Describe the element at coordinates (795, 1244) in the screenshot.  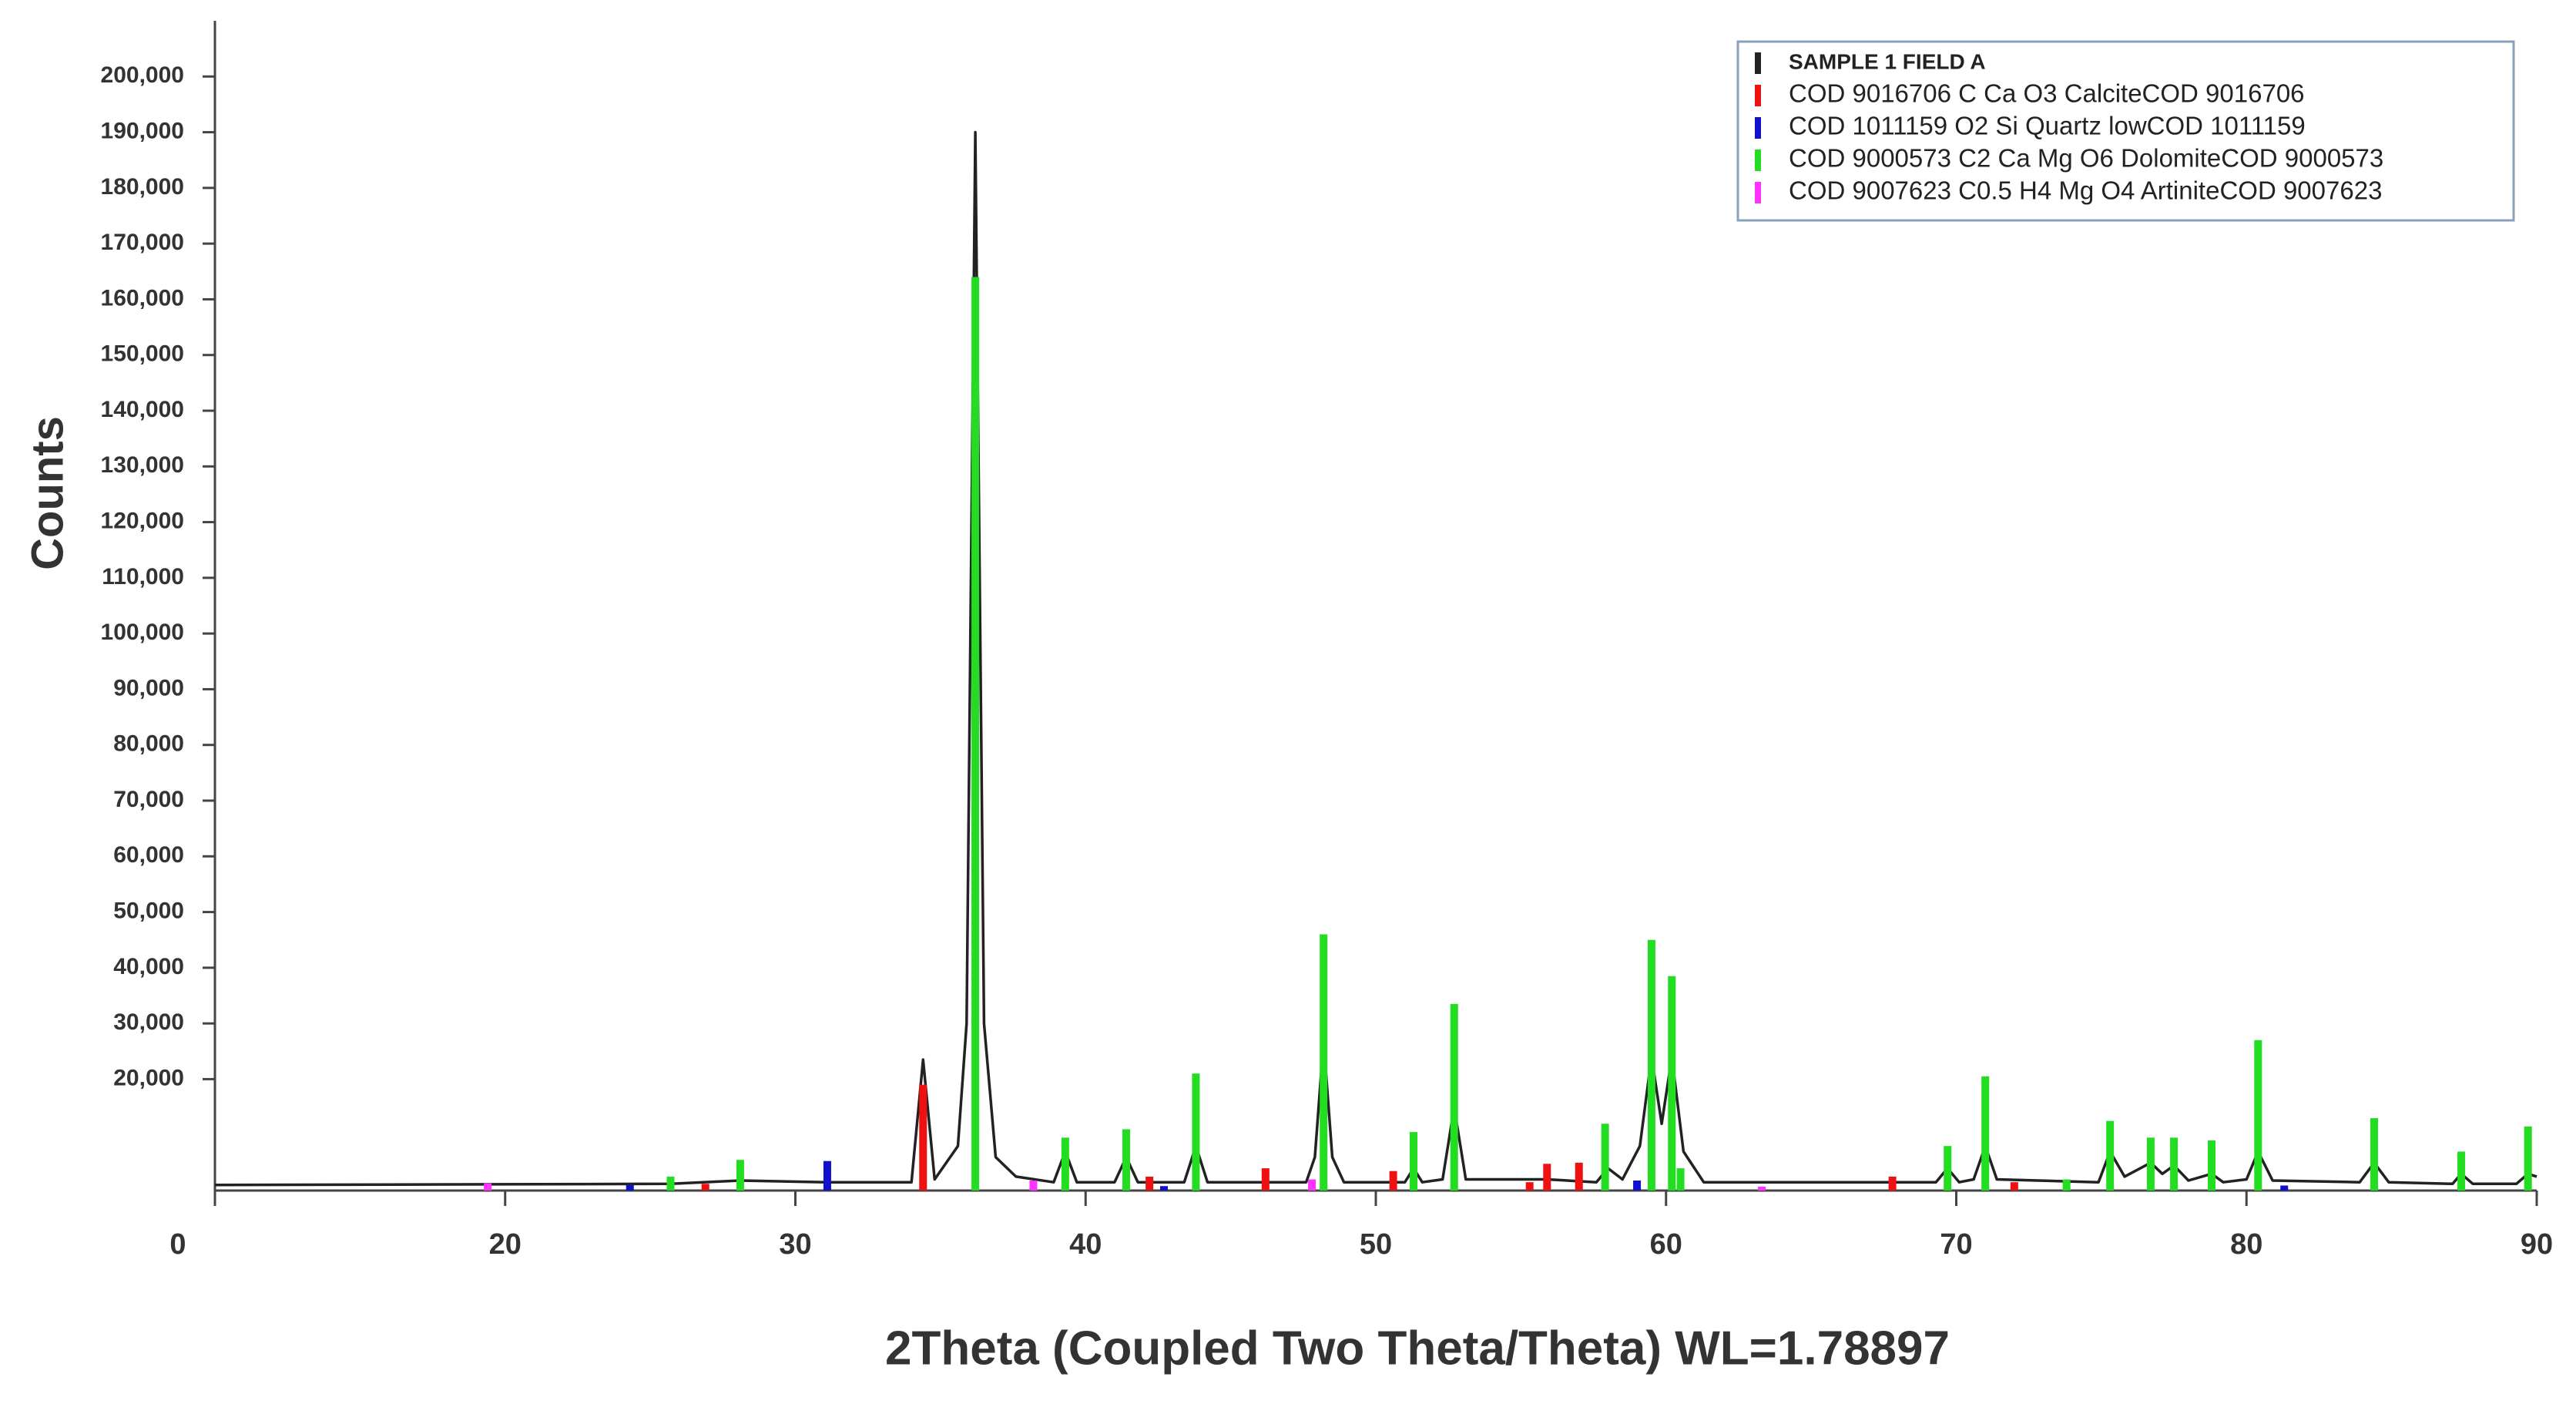
I see `x-tick-label: 30` at that location.